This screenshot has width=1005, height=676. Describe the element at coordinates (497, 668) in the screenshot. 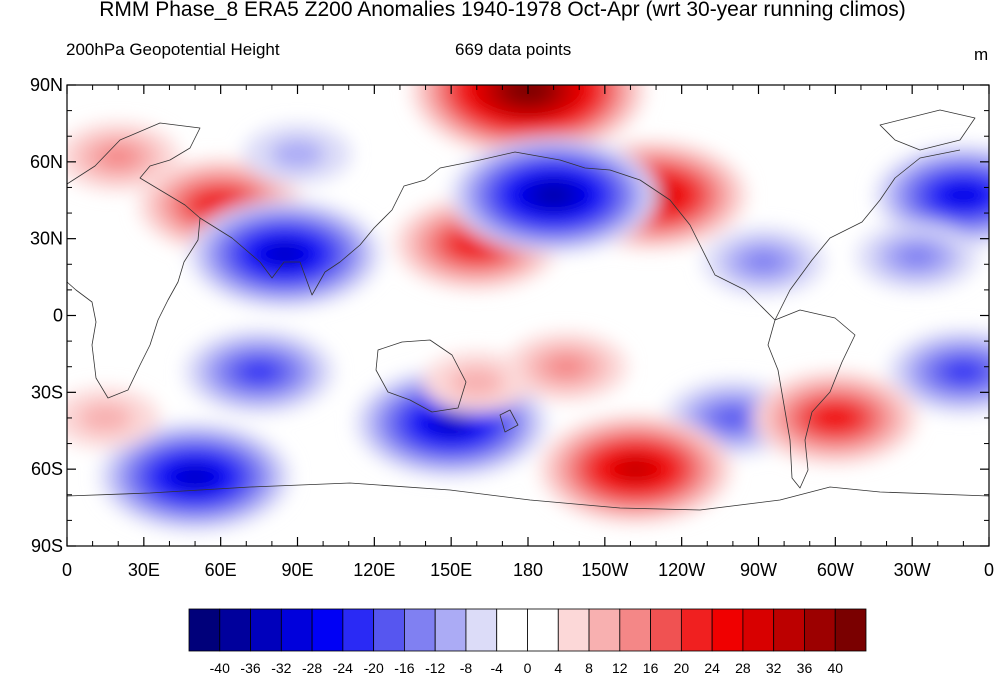

I see `colorbar-label: -4` at that location.